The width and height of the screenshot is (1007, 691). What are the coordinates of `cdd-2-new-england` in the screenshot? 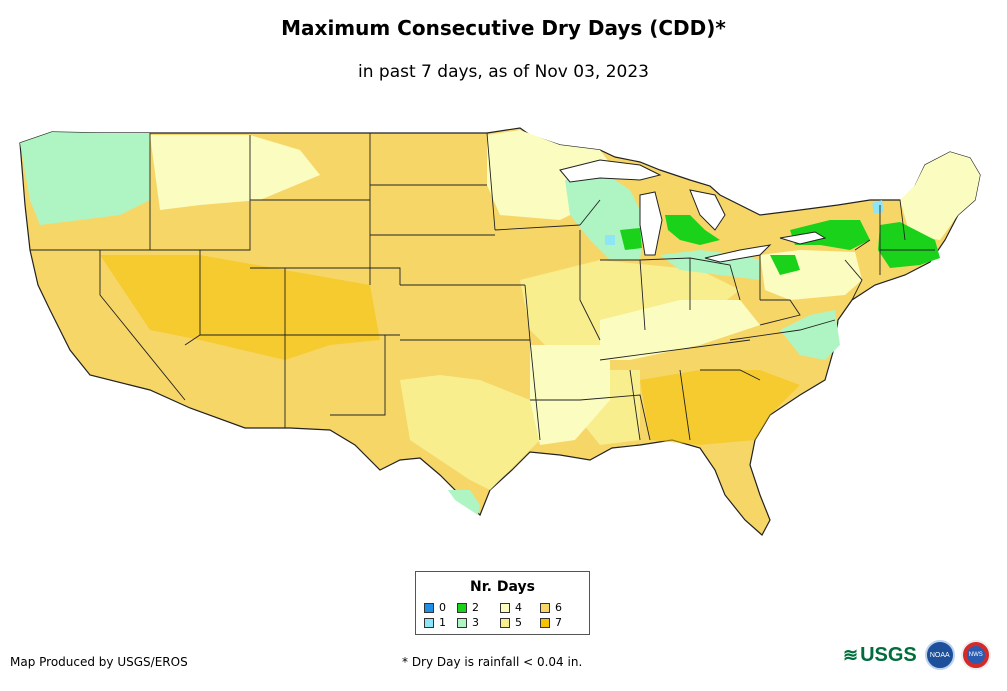 It's located at (909, 245).